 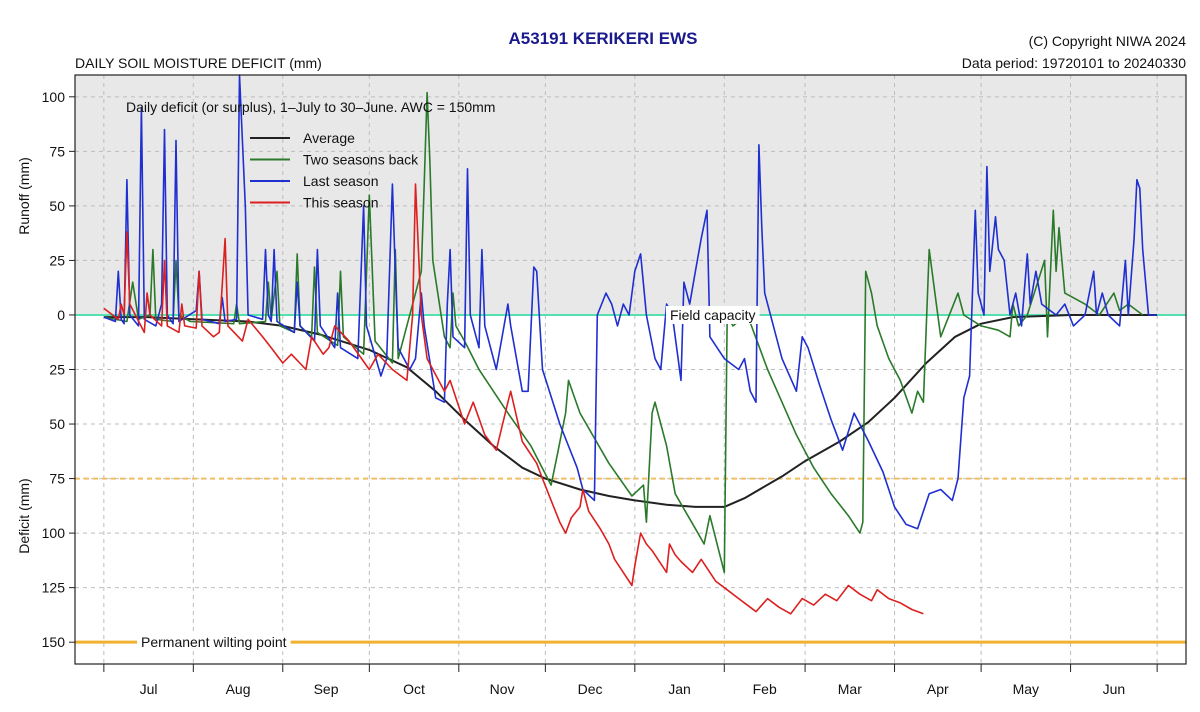 What do you see at coordinates (414, 689) in the screenshot?
I see `x-tick-label: Oct` at bounding box center [414, 689].